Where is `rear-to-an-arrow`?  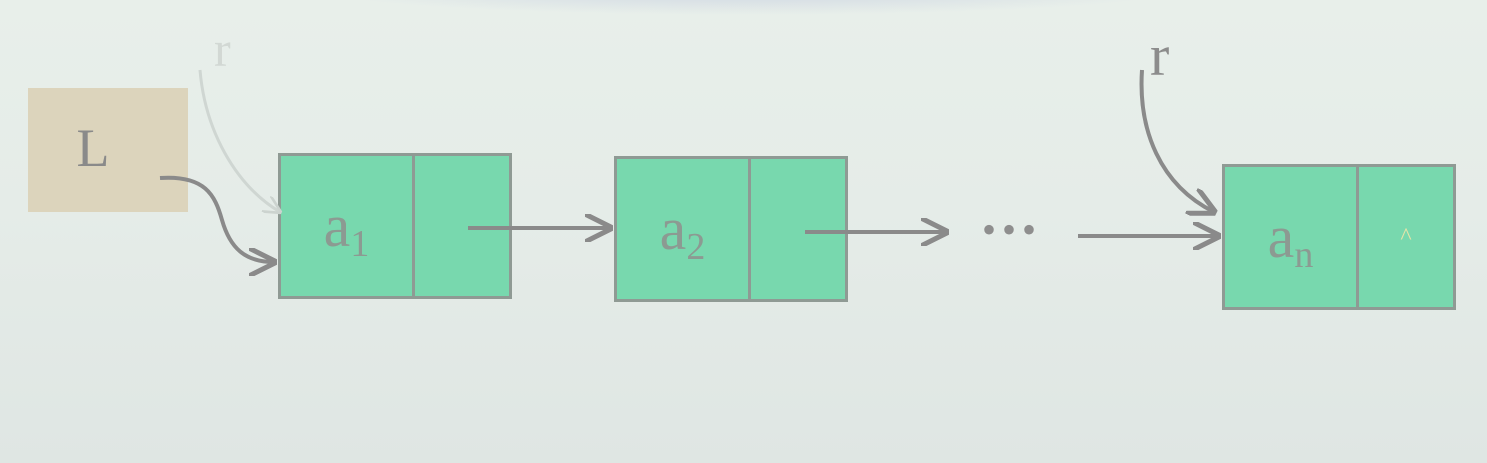
rear-to-an-arrow is located at coordinates (1176, 140).